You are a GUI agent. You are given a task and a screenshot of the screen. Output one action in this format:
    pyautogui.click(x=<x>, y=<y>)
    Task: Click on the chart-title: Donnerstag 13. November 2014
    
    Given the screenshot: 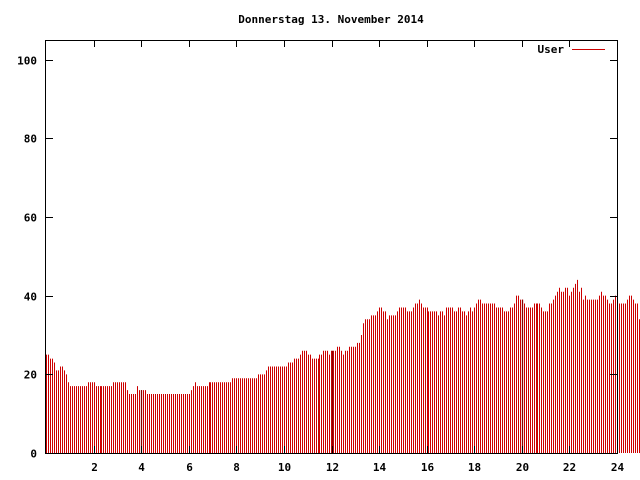 What is the action you would take?
    pyautogui.click(x=331, y=19)
    